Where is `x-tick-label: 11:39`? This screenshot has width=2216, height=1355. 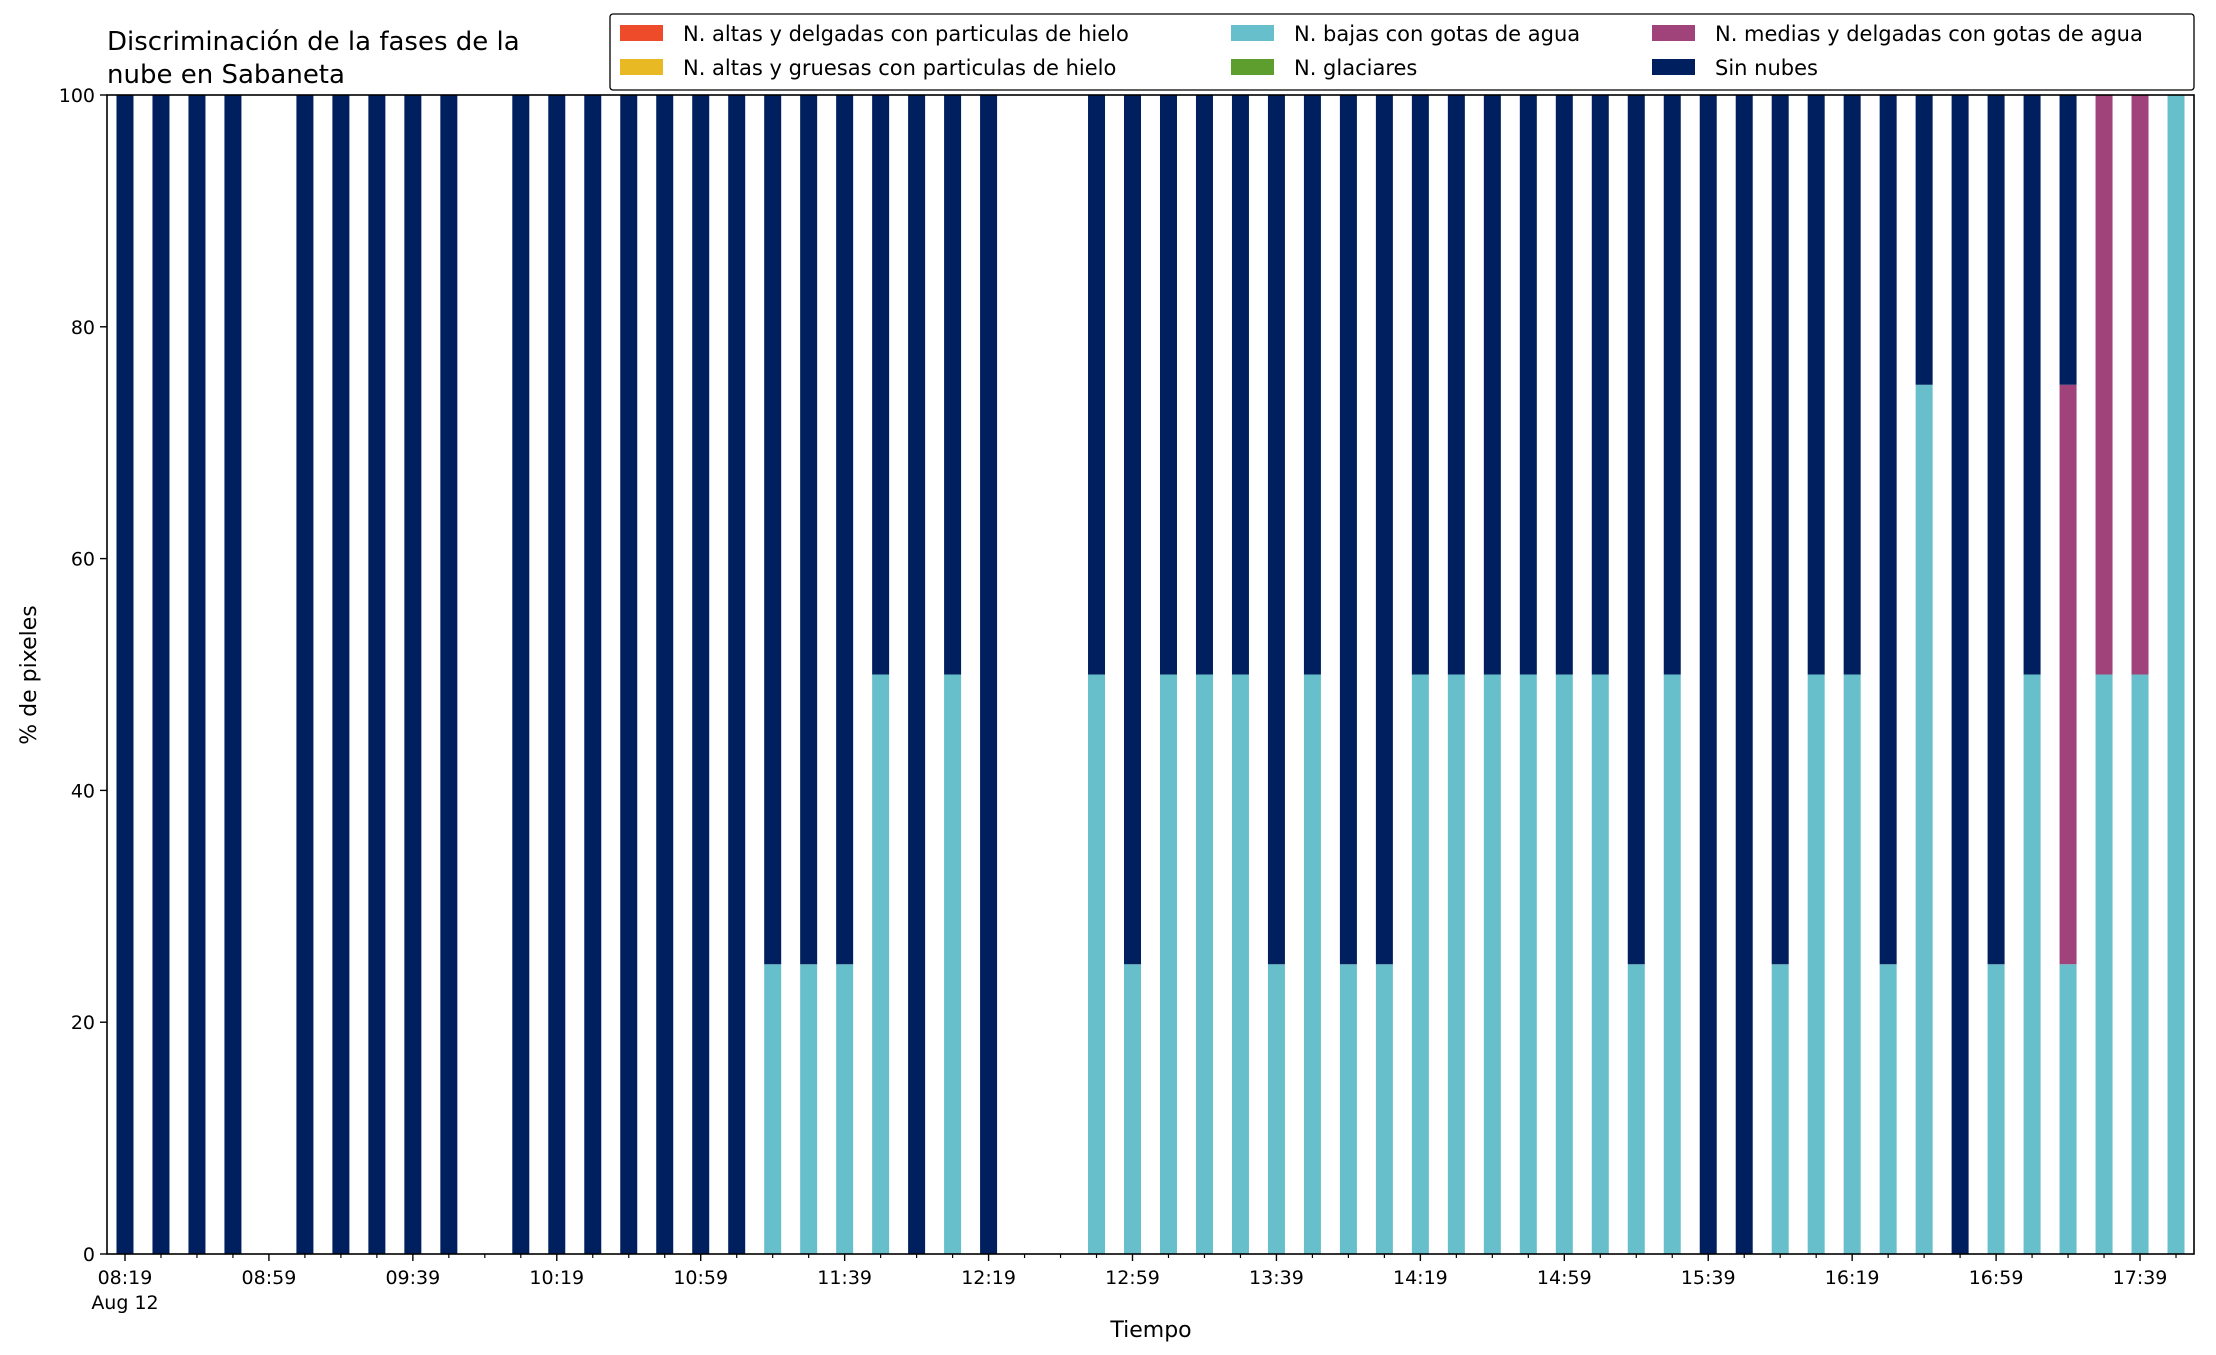
x-tick-label: 11:39 is located at coordinates (844, 1278).